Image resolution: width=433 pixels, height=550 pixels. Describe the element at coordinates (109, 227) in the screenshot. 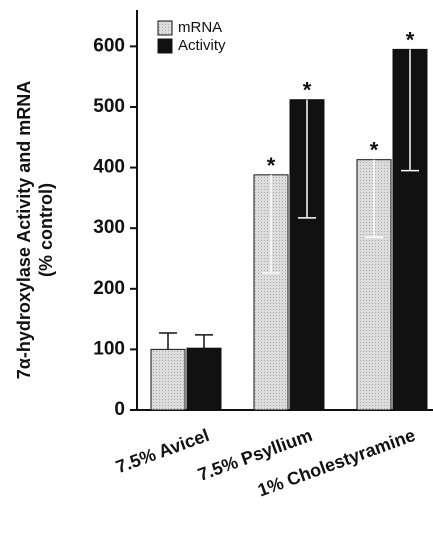

I see `y-tick-label: 300` at that location.